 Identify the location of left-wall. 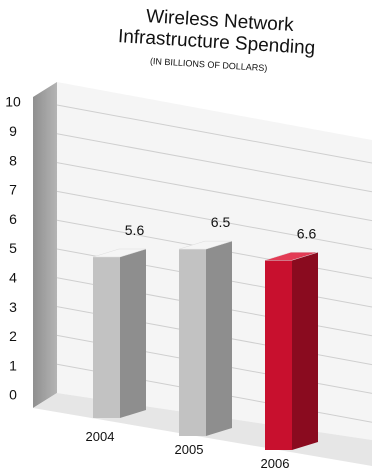
(45, 245).